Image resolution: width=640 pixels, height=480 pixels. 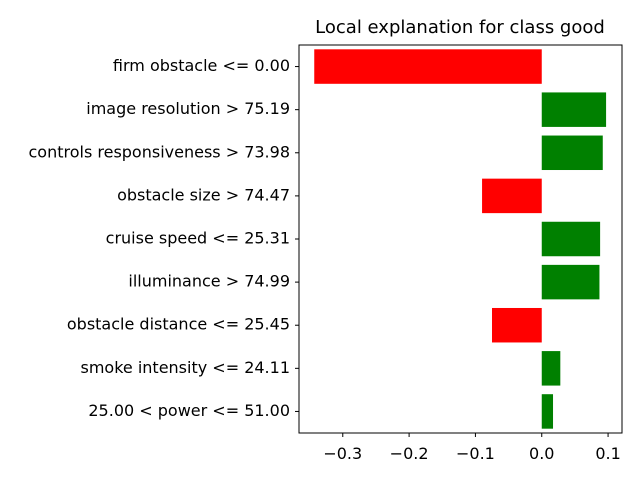 I want to click on y-tick-label-6: obstacle distance <= 25.45, so click(x=178, y=324).